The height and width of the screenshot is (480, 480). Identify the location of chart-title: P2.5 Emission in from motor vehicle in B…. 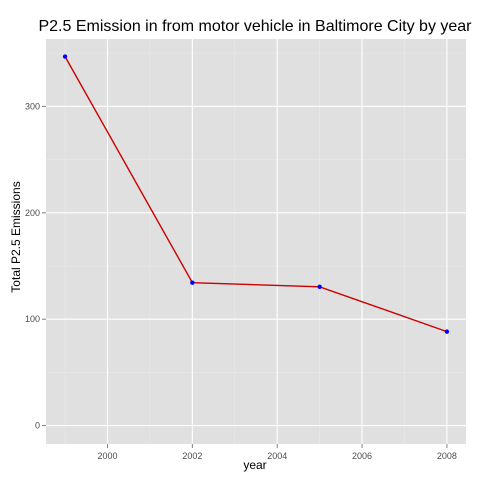
(255, 26).